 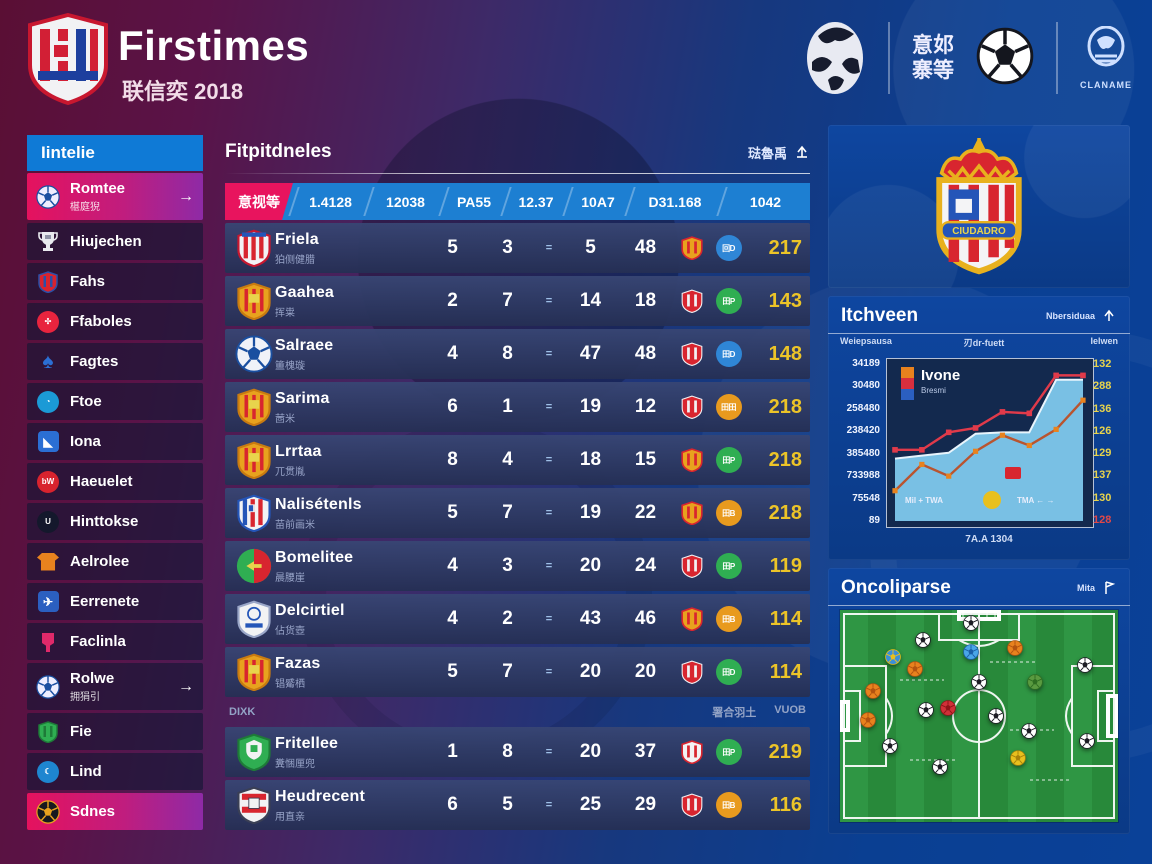 I want to click on team-row-sarima: Sarima 莤米 6 1 = 19 12 田田 218, so click(x=517, y=407).